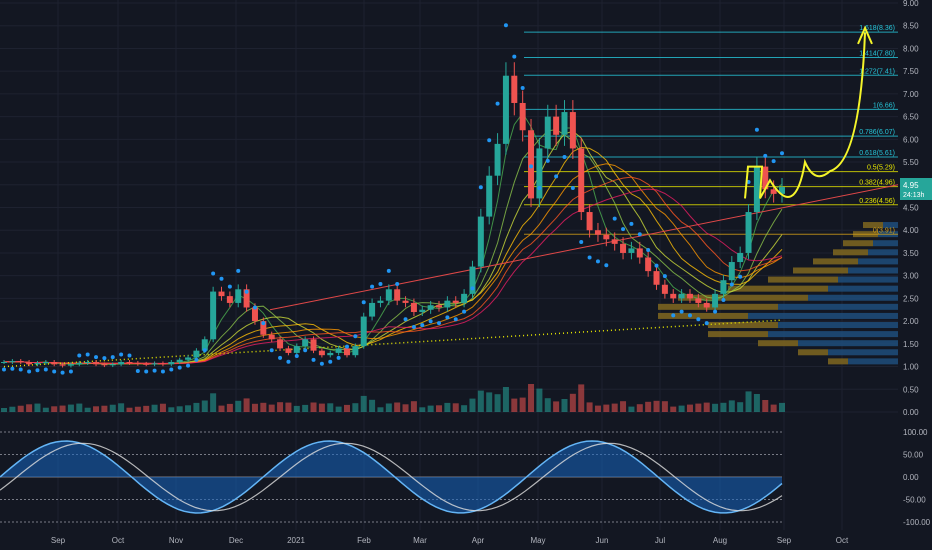 This screenshot has height=550, width=932. I want to click on price-tick-label: 2.00, so click(911, 321).